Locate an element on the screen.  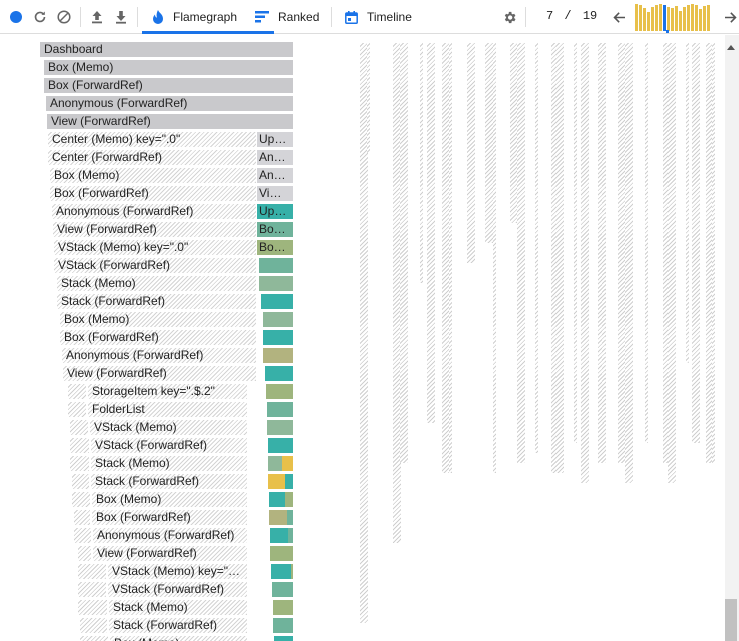
scrollbar is located at coordinates (732, 338).